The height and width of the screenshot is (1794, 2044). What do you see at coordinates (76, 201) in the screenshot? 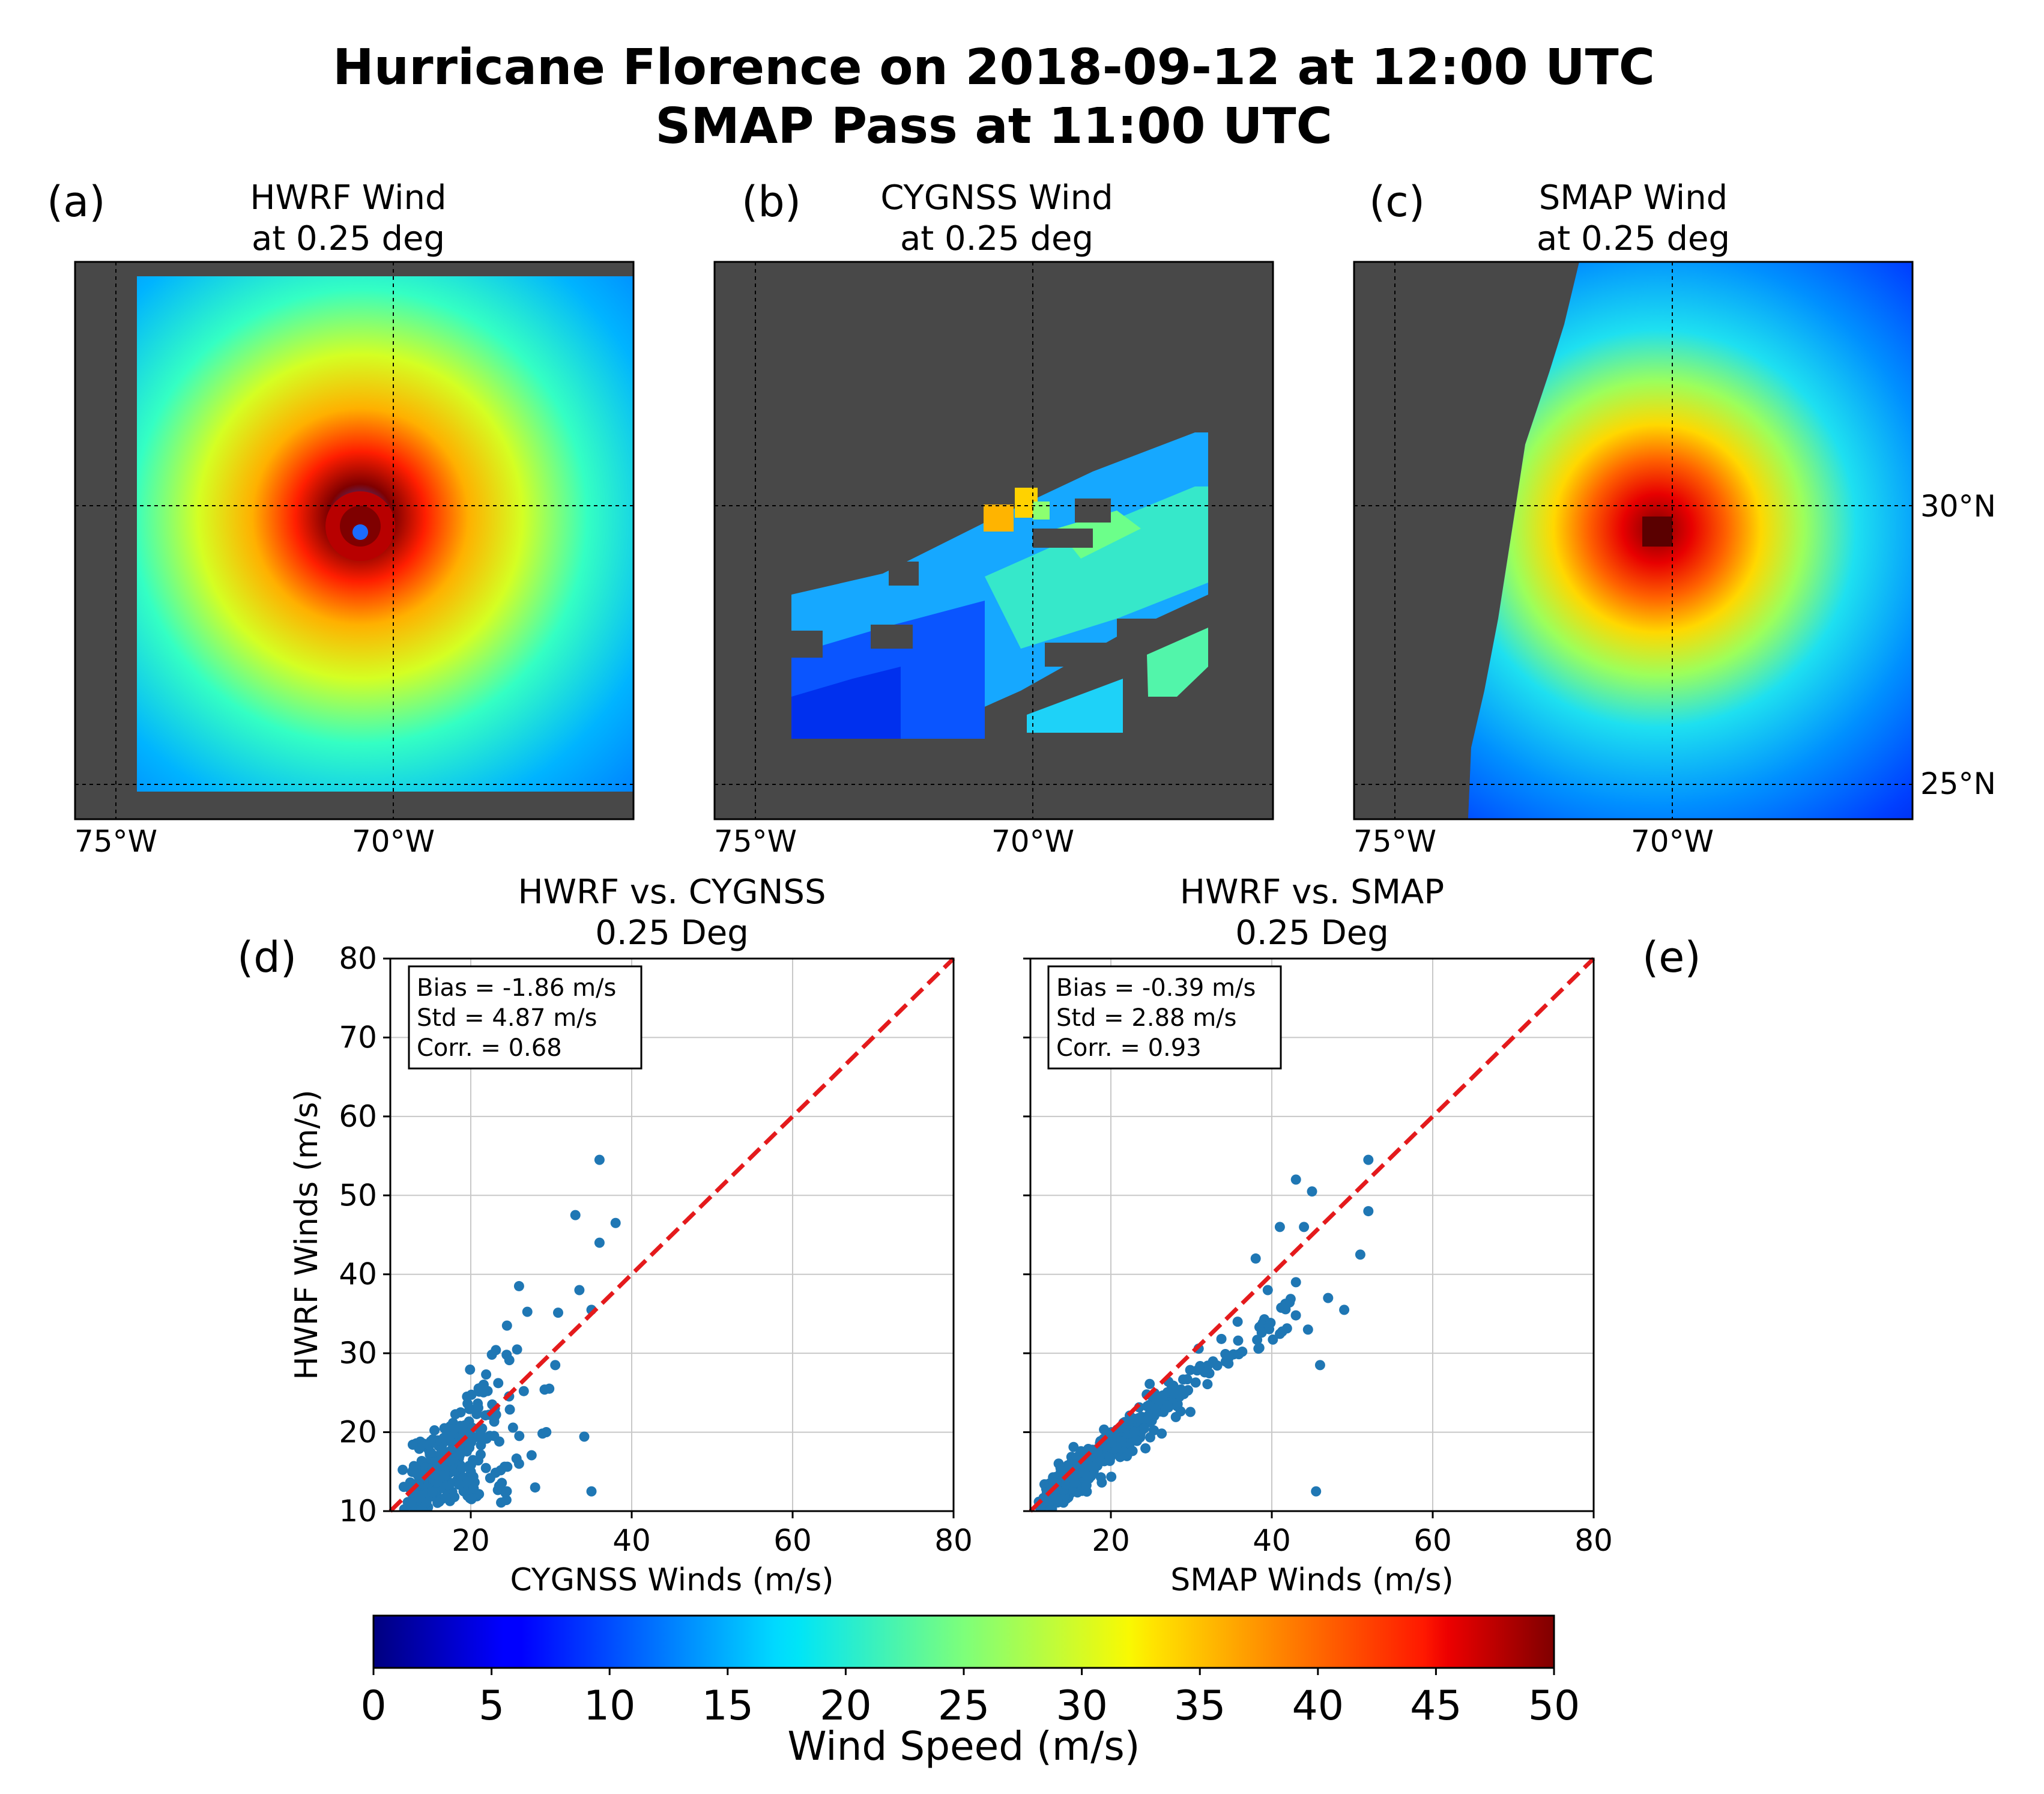
I see `panel-label-a: (a)` at bounding box center [76, 201].